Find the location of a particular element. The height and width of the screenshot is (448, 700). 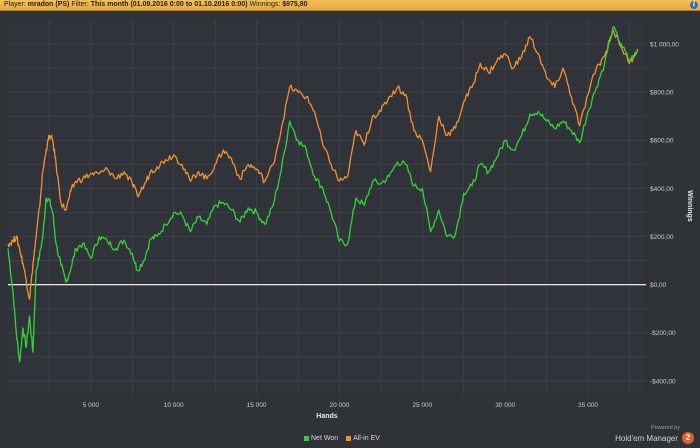

x-axis-title: Hands is located at coordinates (327, 416).